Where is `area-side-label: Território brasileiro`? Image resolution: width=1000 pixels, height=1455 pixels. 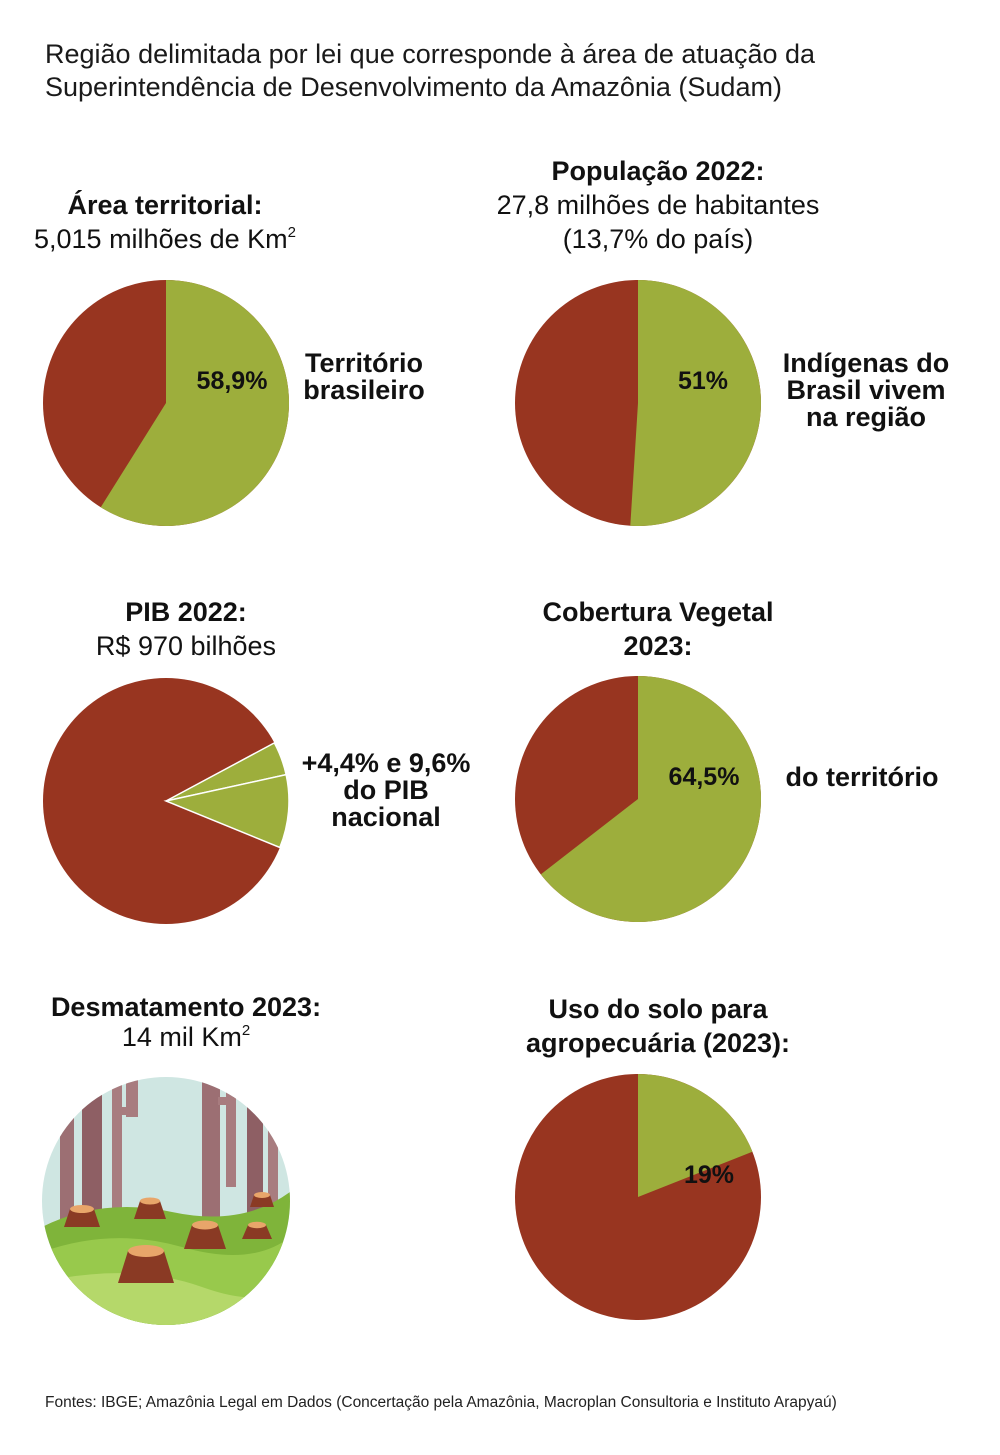
area-side-label: Território brasileiro is located at coordinates (364, 377).